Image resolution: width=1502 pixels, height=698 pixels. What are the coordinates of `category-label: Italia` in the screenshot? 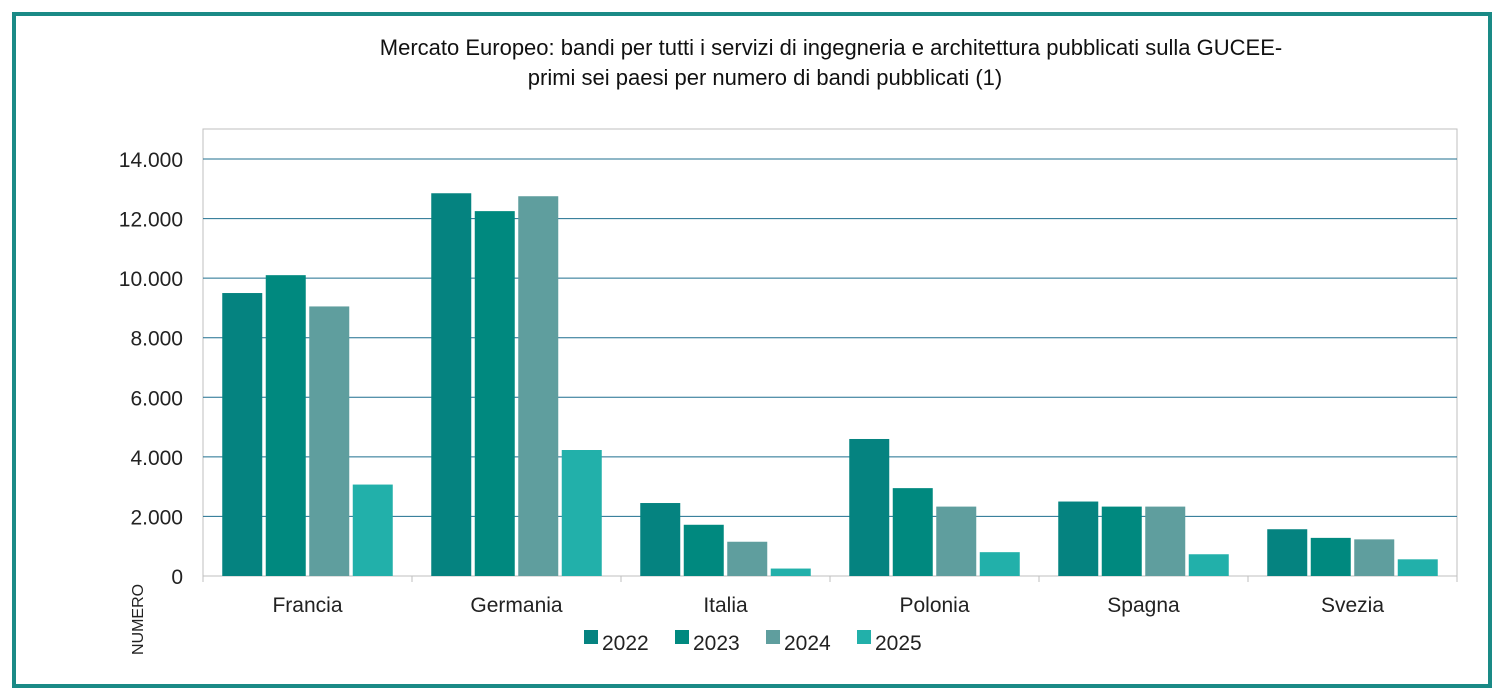 It's located at (725, 605).